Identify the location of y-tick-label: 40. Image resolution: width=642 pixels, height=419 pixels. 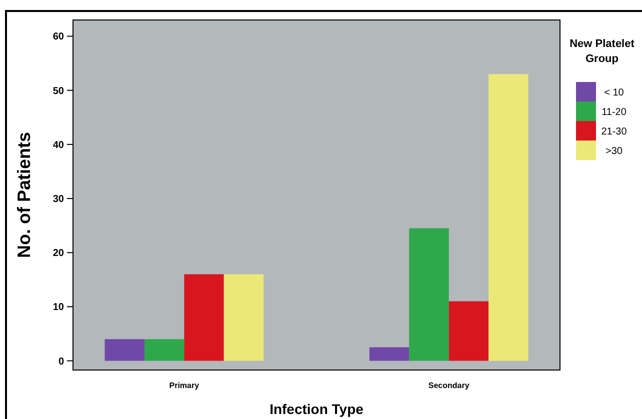
(58, 145).